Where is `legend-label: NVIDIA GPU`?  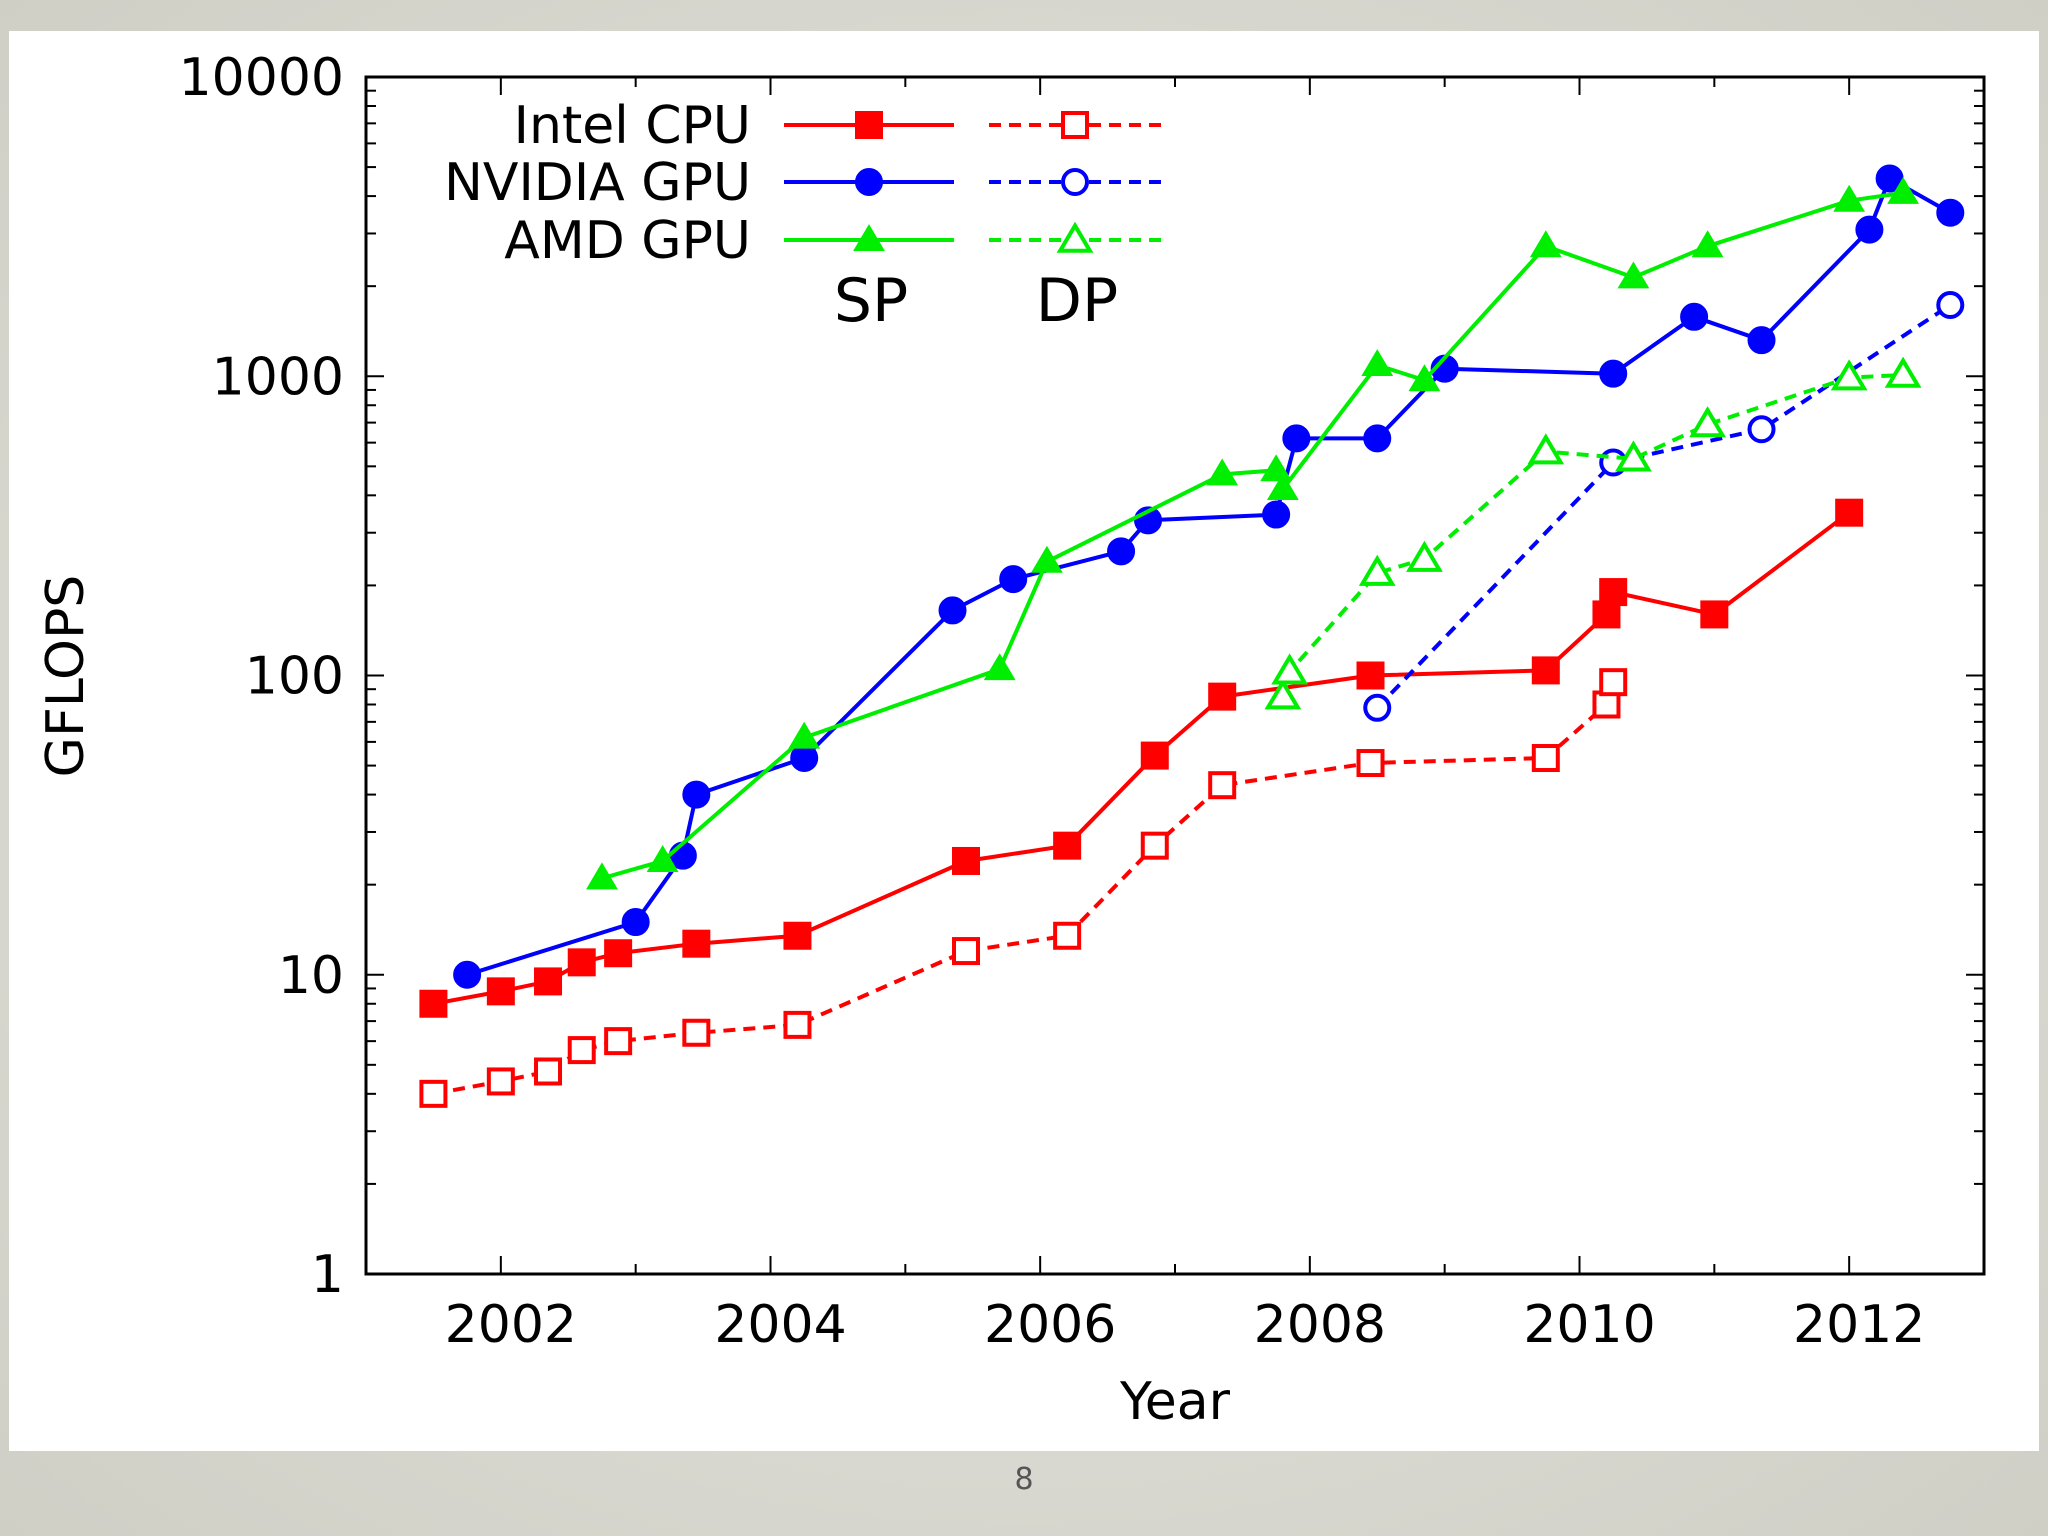
legend-label: NVIDIA GPU is located at coordinates (597, 183).